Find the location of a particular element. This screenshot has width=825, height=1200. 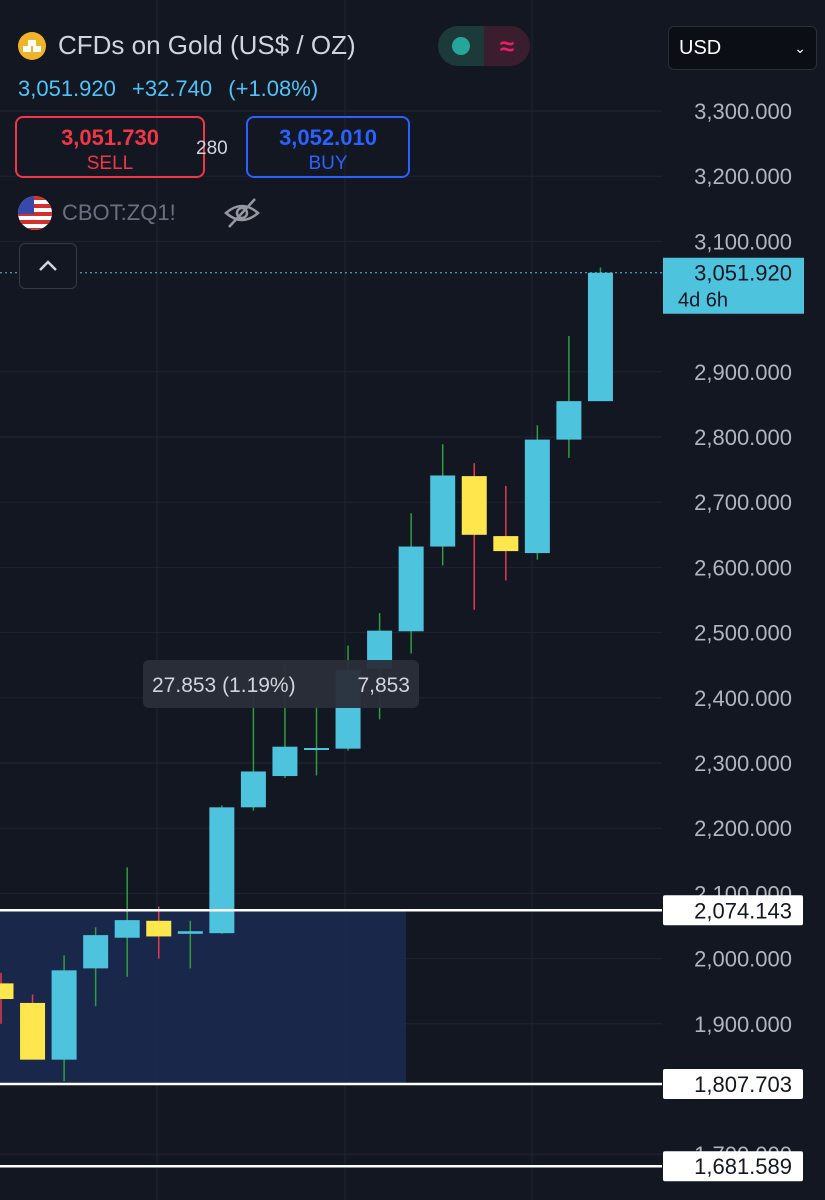

y-axis-tick-label: 2,600.000 is located at coordinates (743, 567).